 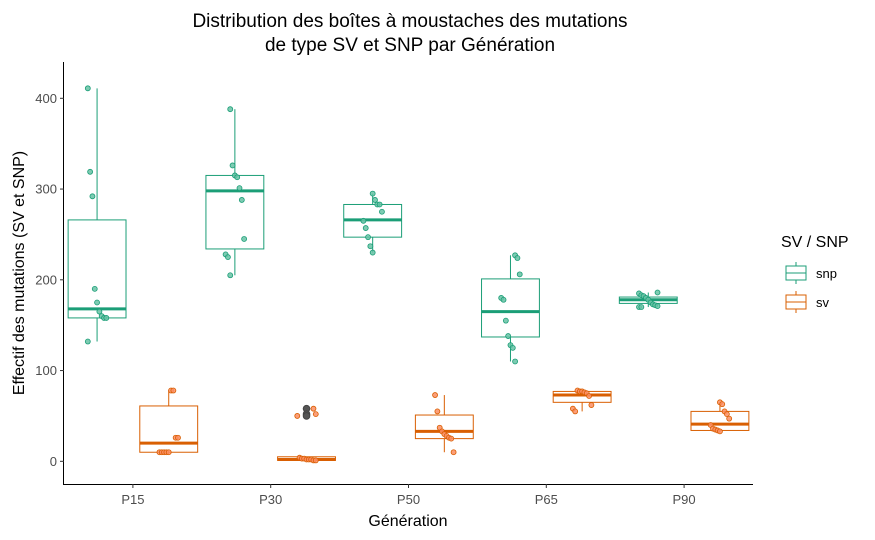 I want to click on x-tick-label-p90: P90, so click(x=684, y=499).